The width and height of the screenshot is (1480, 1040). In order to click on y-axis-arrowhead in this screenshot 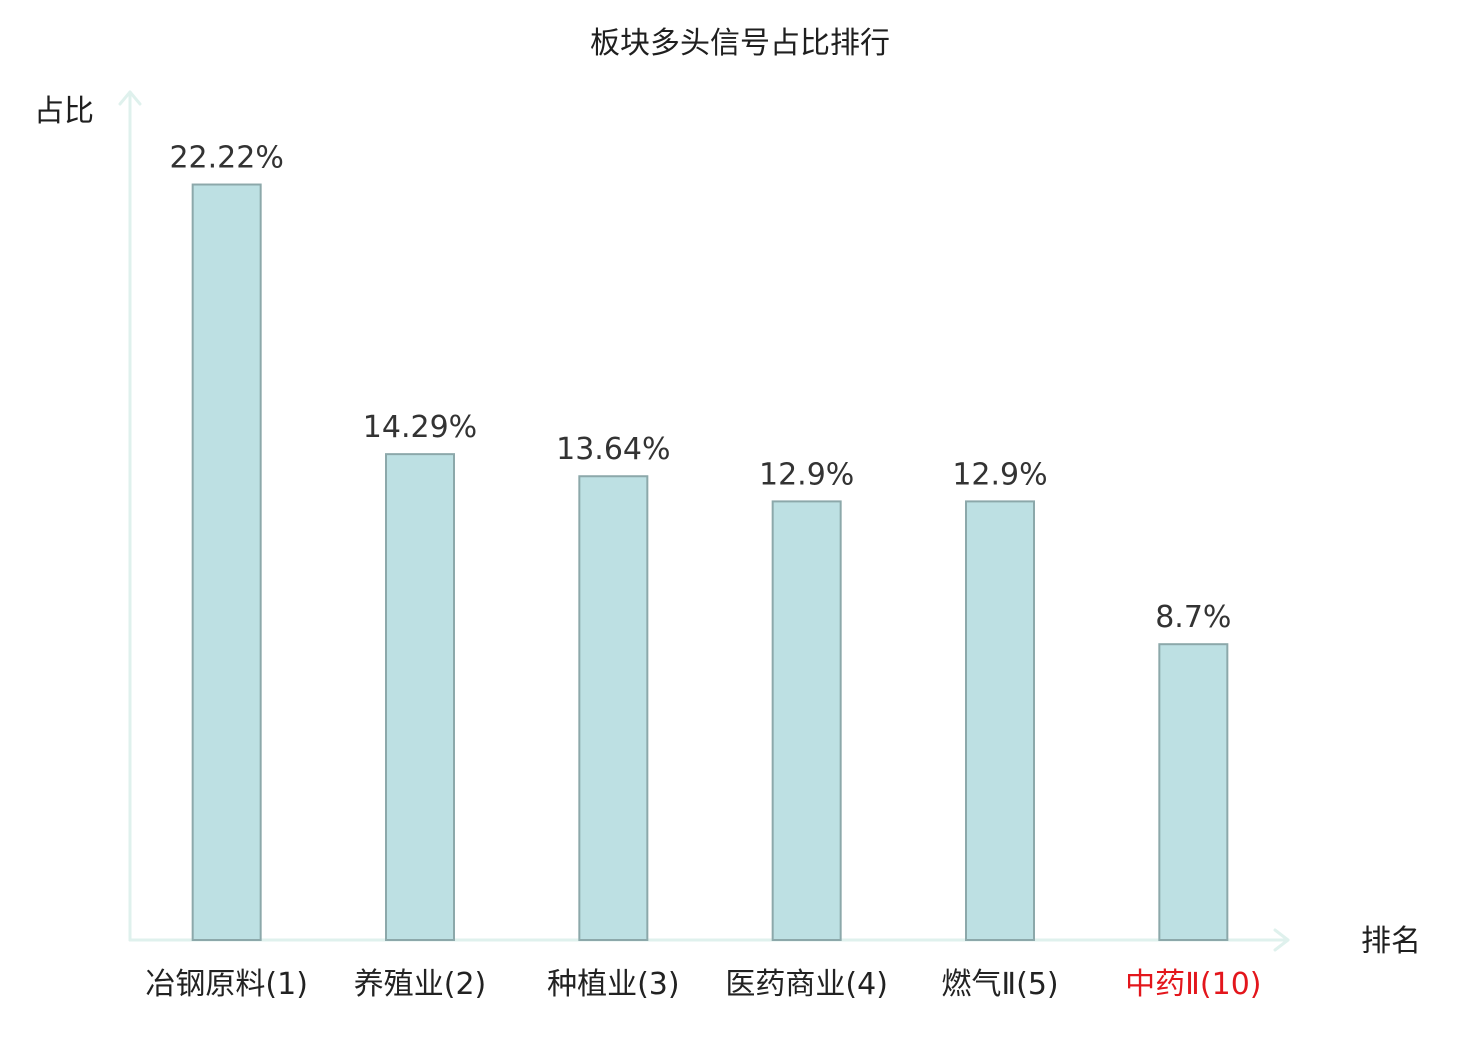, I will do `click(130, 98)`.